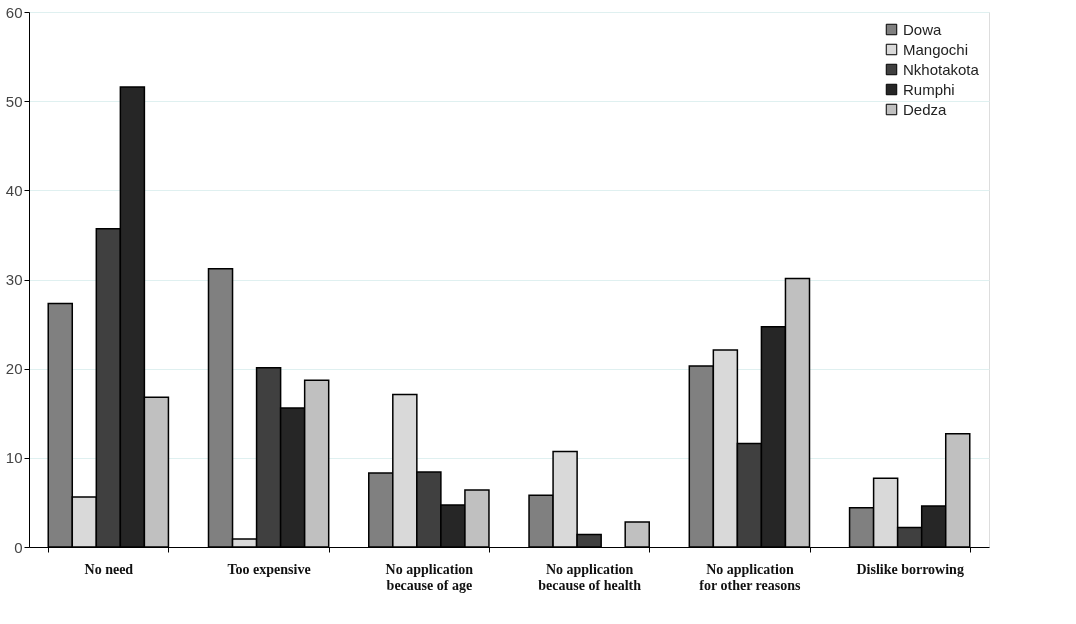 The width and height of the screenshot is (1076, 624). What do you see at coordinates (941, 69) in the screenshot?
I see `legend-label: Nkhotakota` at bounding box center [941, 69].